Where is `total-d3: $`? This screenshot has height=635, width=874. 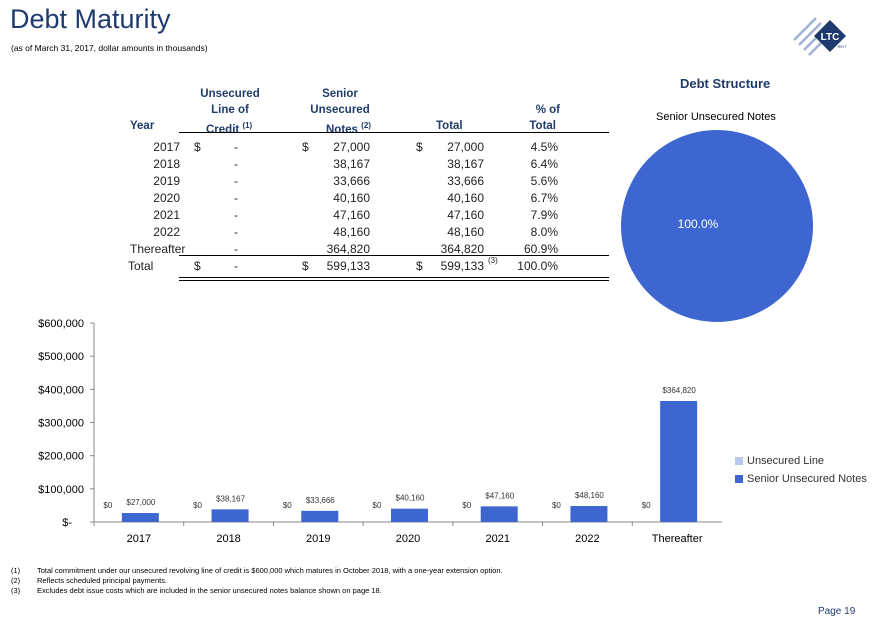
total-d3: $ is located at coordinates (419, 266).